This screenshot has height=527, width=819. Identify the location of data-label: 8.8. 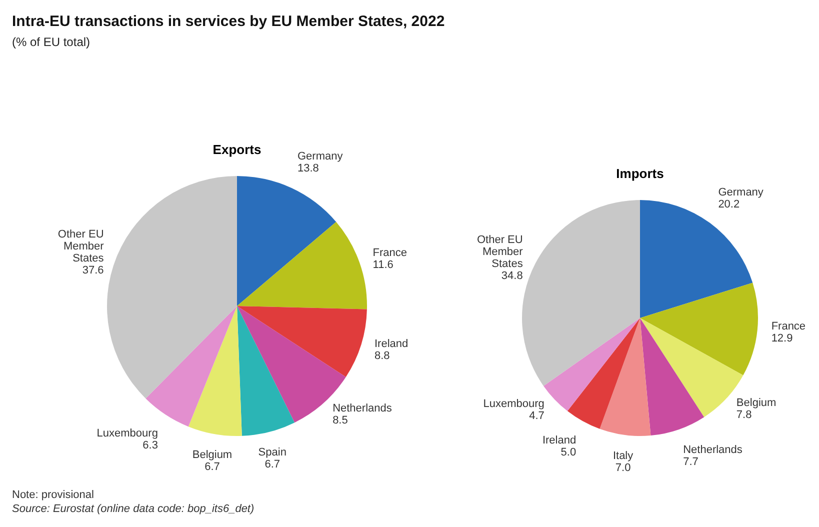
(382, 356).